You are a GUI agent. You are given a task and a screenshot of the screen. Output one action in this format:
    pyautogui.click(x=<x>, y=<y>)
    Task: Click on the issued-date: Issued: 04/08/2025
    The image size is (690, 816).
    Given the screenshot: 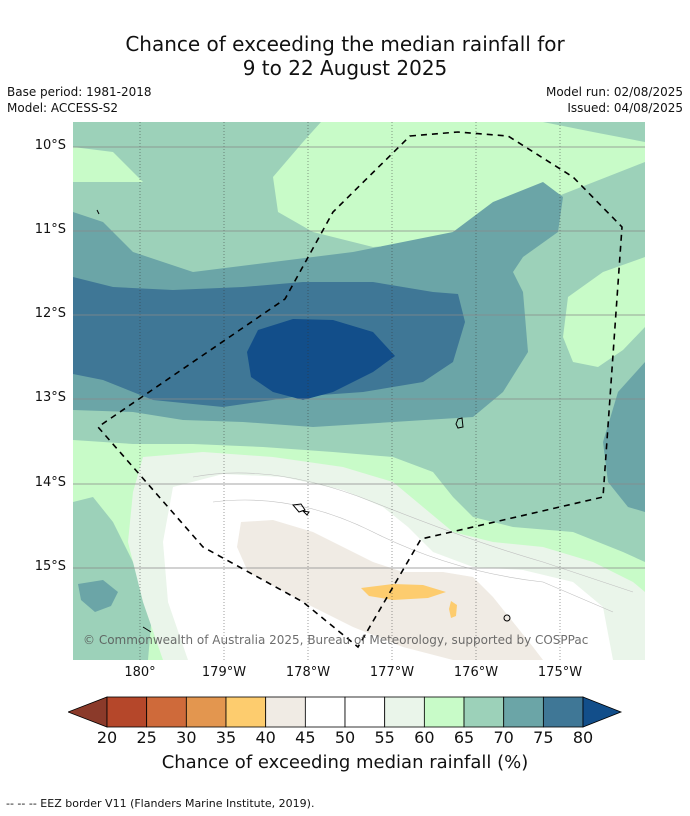 What is the action you would take?
    pyautogui.click(x=625, y=108)
    